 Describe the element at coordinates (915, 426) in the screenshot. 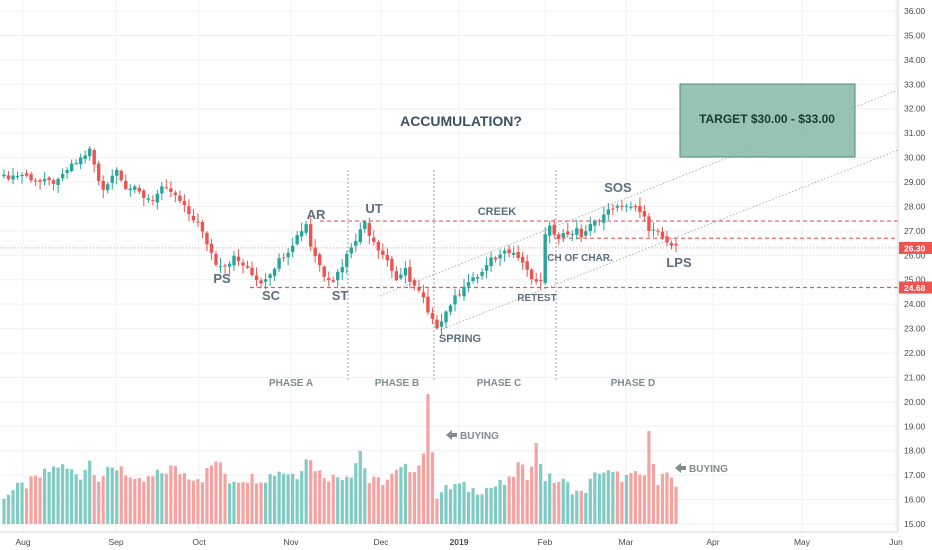

I see `price-tick-label: 19.00` at that location.